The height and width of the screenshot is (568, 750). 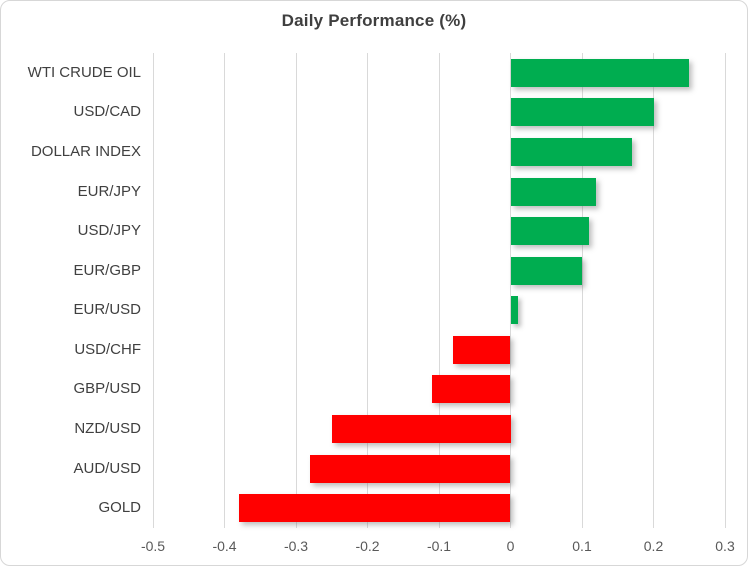 I want to click on x-tick-label-0.2: 0.2, so click(x=653, y=546).